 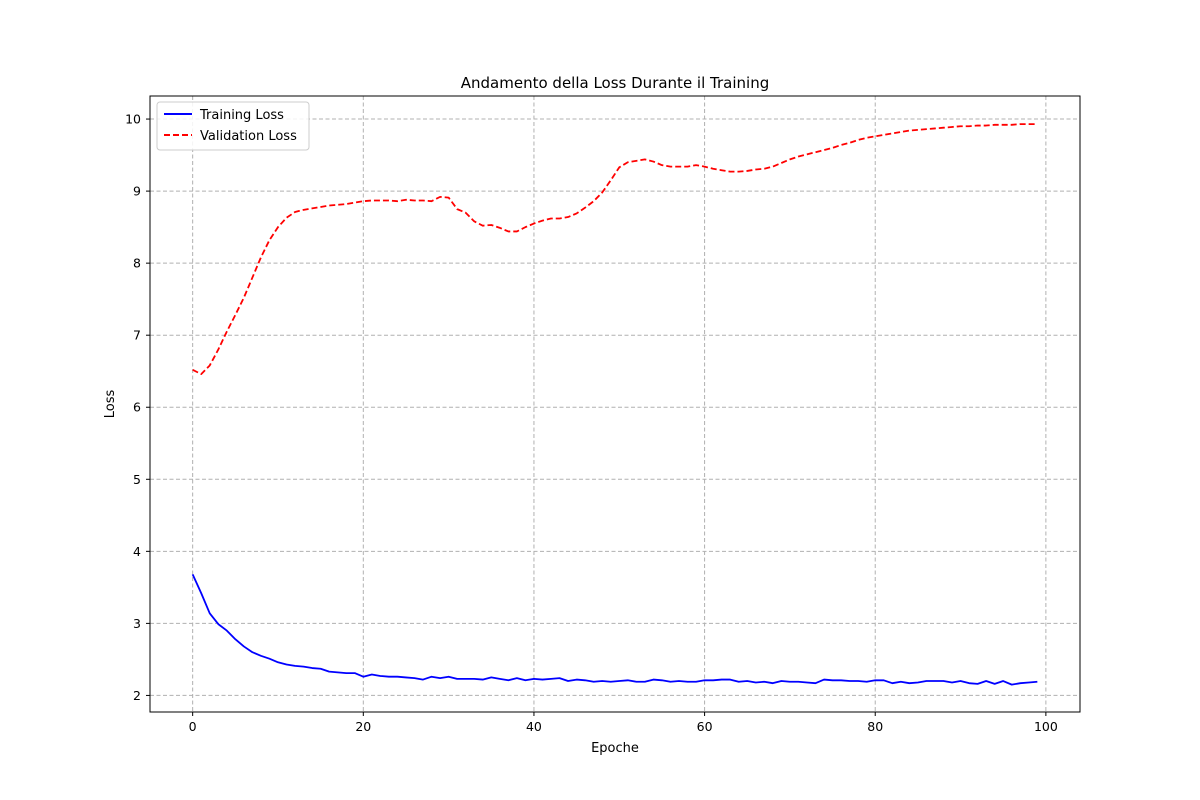 What do you see at coordinates (110, 404) in the screenshot?
I see `y-axis-label: Loss` at bounding box center [110, 404].